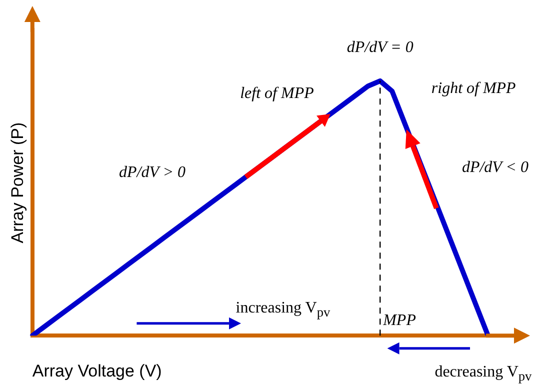  Describe the element at coordinates (473, 89) in the screenshot. I see `annotation: right of MPP` at that location.